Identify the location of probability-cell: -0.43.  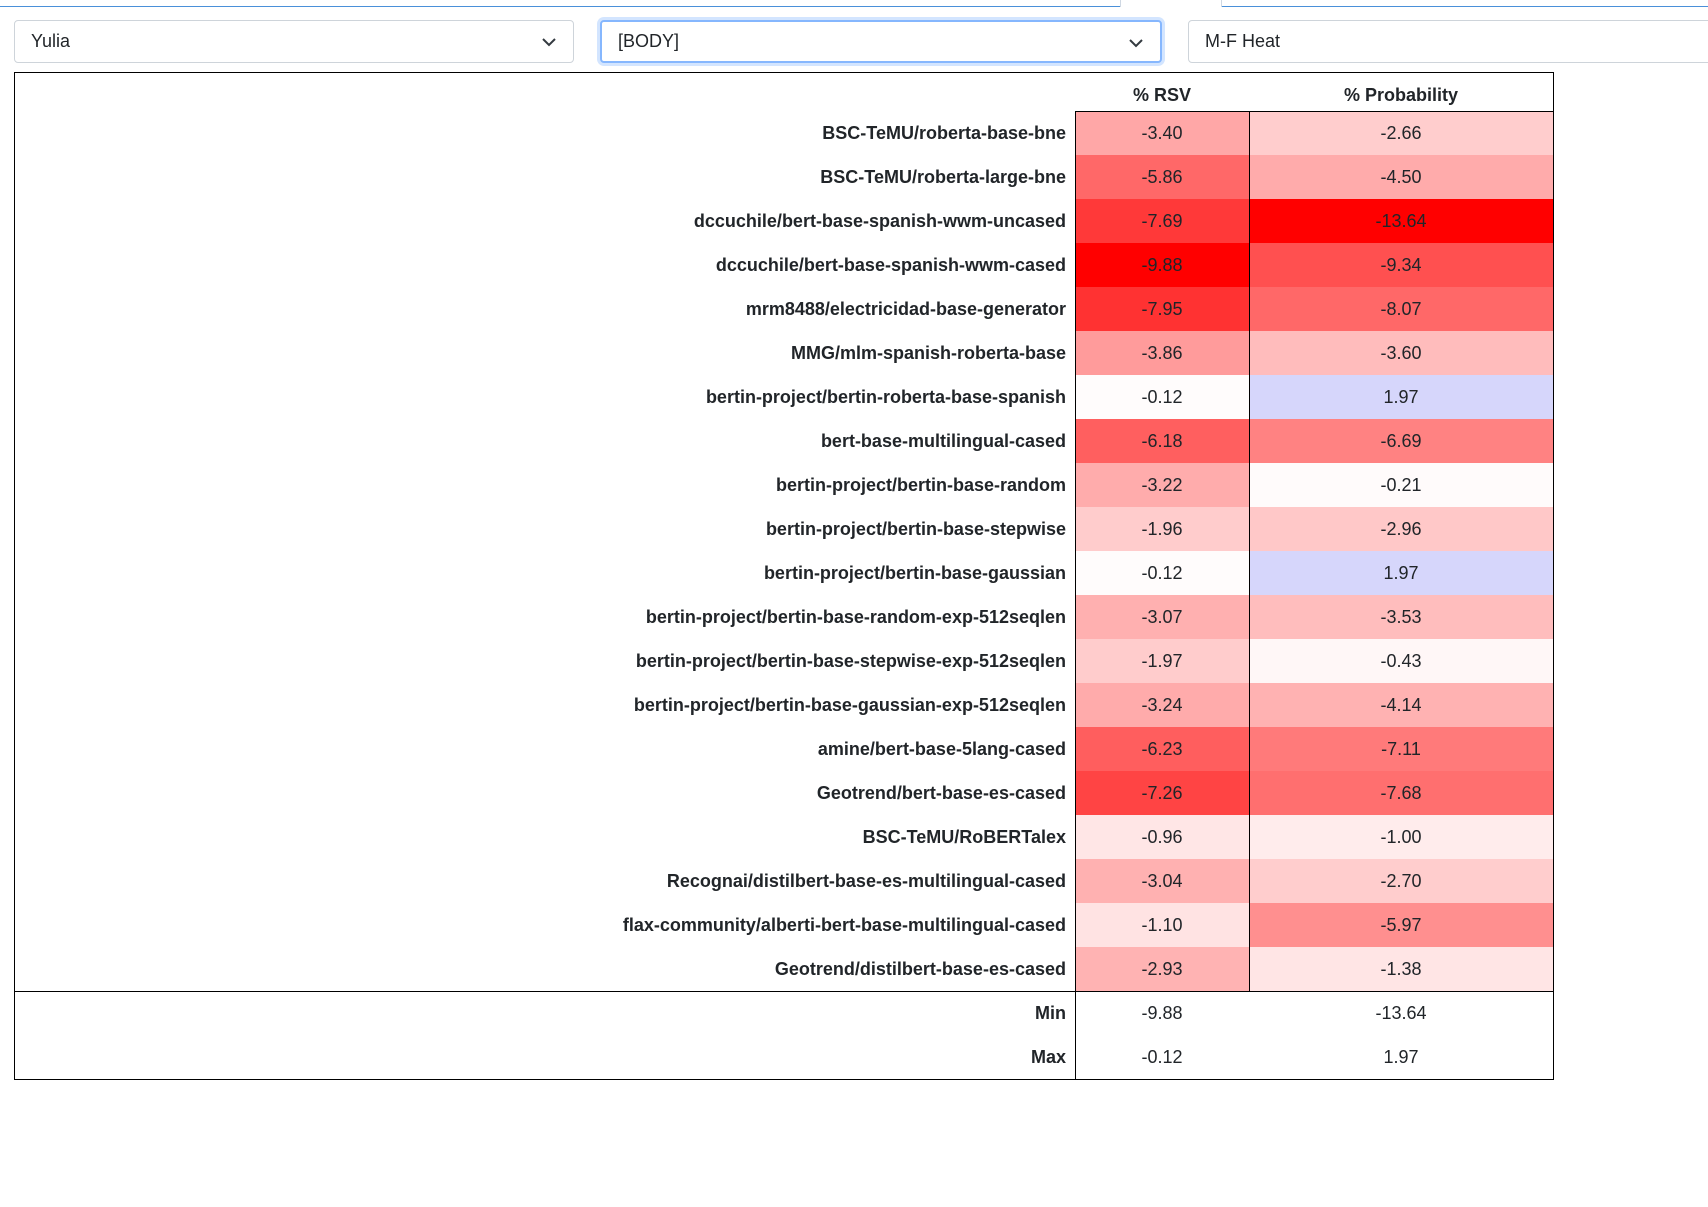
(1401, 661).